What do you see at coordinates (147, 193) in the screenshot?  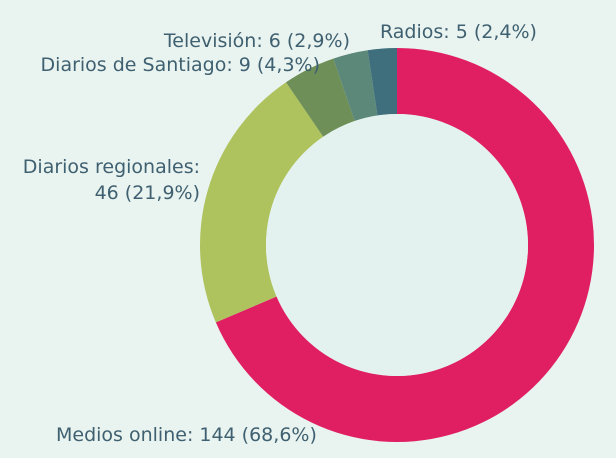 I see `label-diarios-regionales-line2: 46 (21,9%)` at bounding box center [147, 193].